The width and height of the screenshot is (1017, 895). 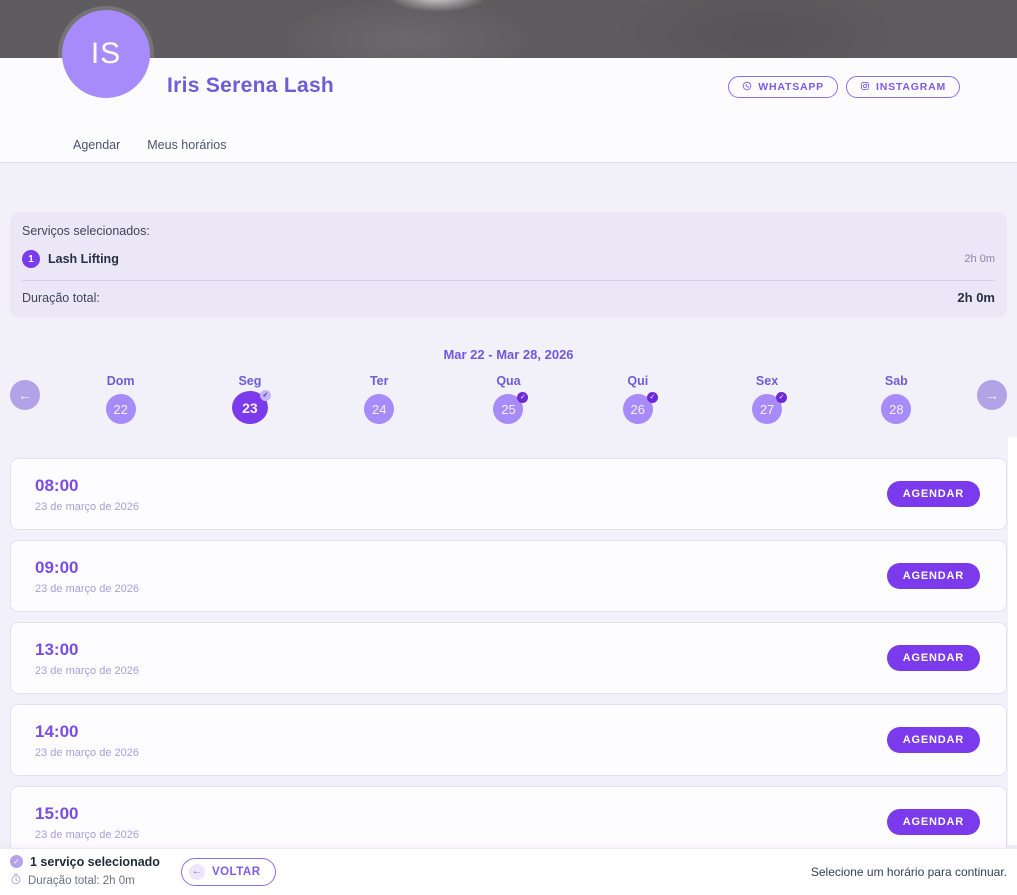 What do you see at coordinates (81, 880) in the screenshot?
I see `duration-total-text: Duração total: 2h 0m` at bounding box center [81, 880].